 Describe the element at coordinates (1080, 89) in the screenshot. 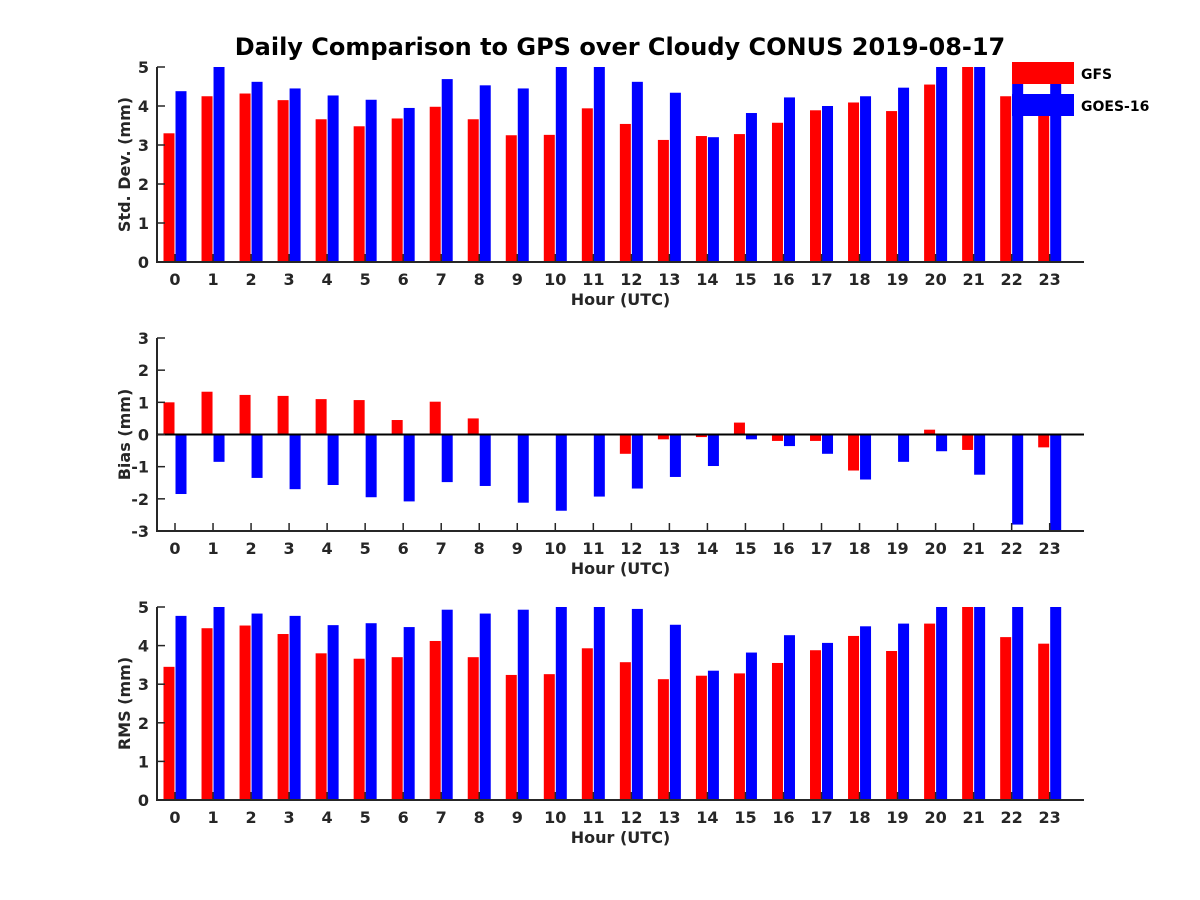

I see `legend: GFS GOES-16` at that location.